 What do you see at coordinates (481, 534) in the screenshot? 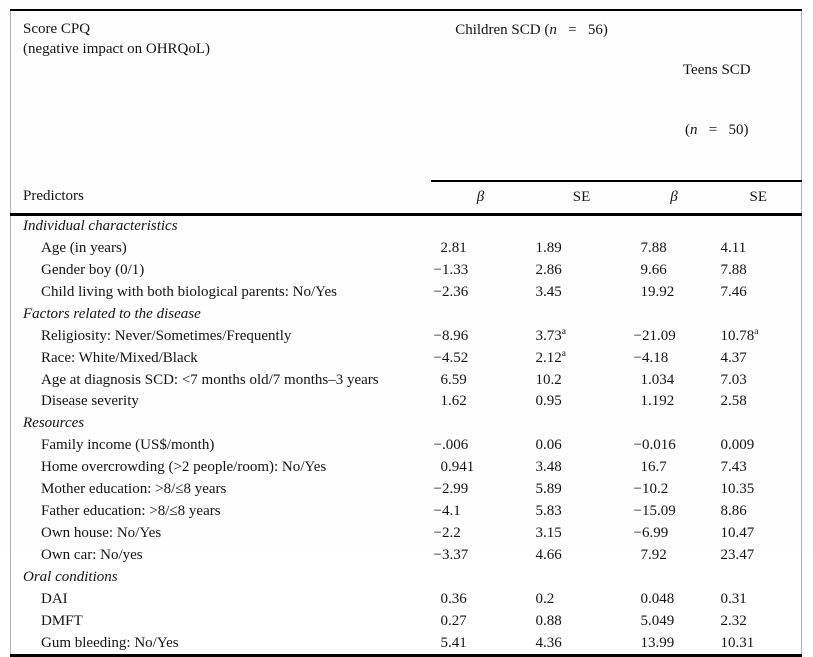
I see `value-cell: −2.2` at bounding box center [481, 534].